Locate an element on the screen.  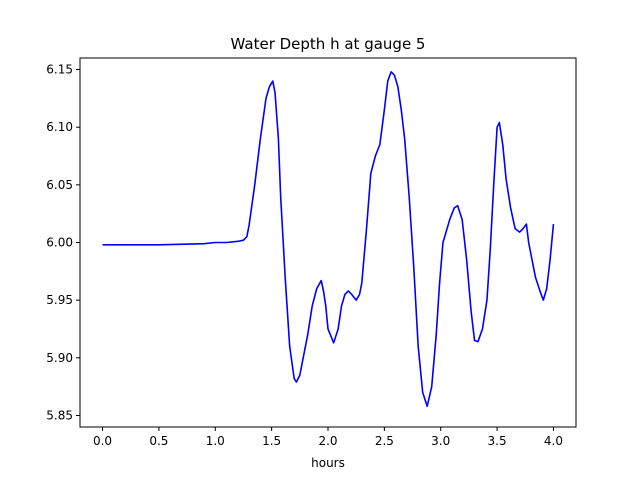
y-axis-ticks: 5.85 5.90 5.95 6.00 6.05 6.10 6.15 is located at coordinates (63, 242).